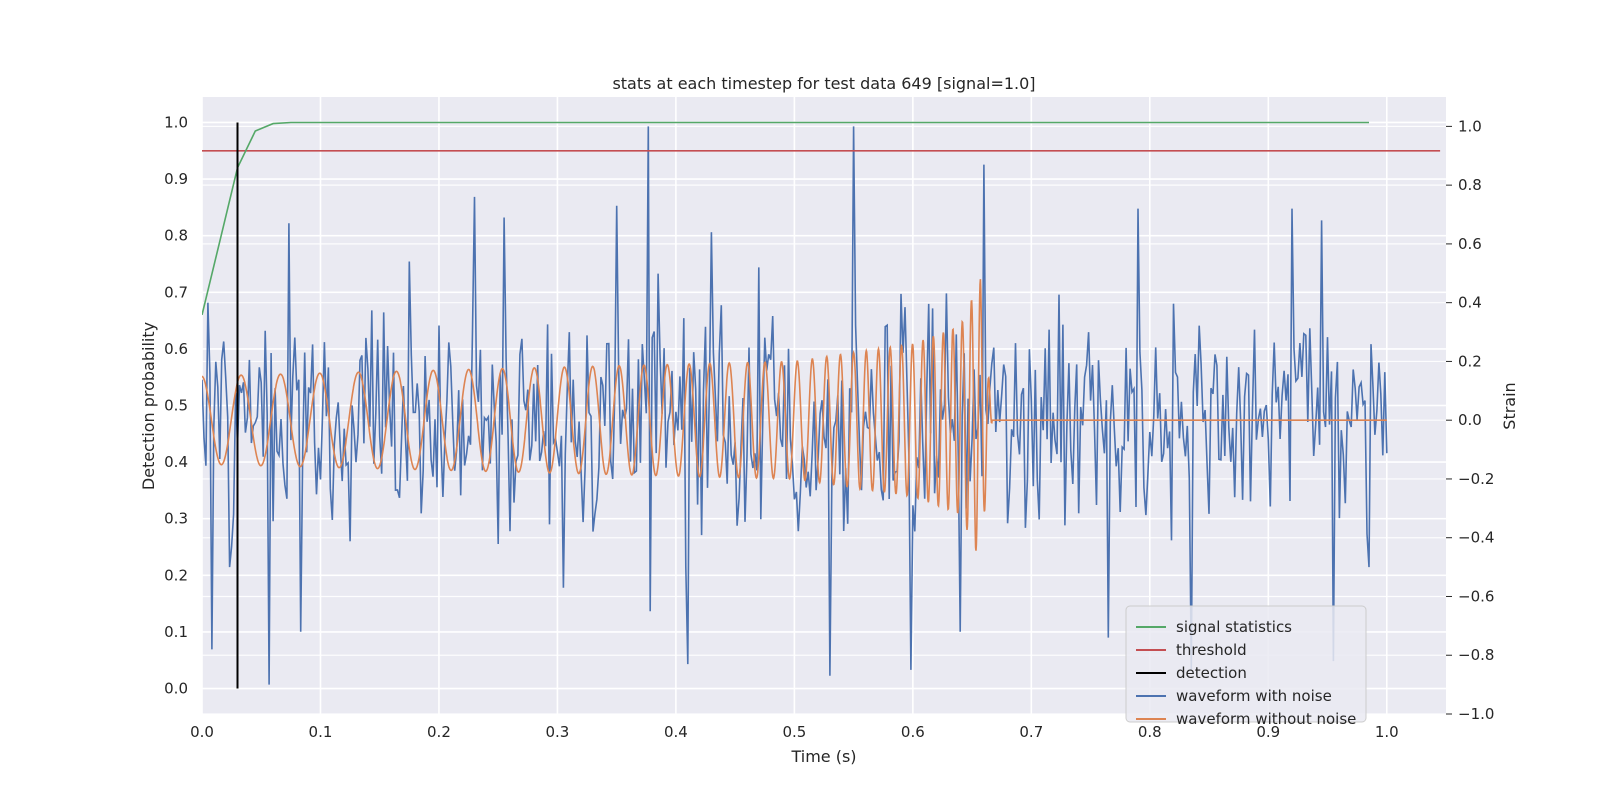 Image resolution: width=1600 pixels, height=800 pixels. What do you see at coordinates (1211, 650) in the screenshot?
I see `legend-label: threshold` at bounding box center [1211, 650].